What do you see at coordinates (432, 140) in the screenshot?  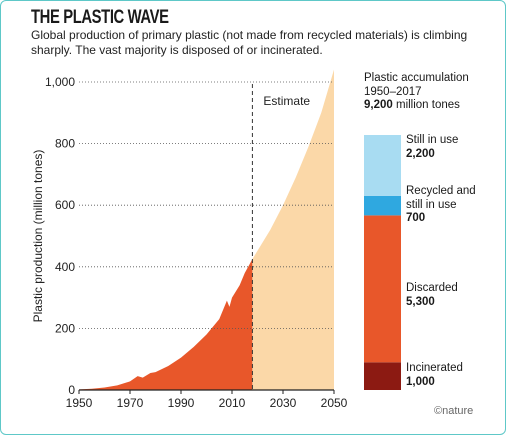 I see `segment-name: Still in use` at bounding box center [432, 140].